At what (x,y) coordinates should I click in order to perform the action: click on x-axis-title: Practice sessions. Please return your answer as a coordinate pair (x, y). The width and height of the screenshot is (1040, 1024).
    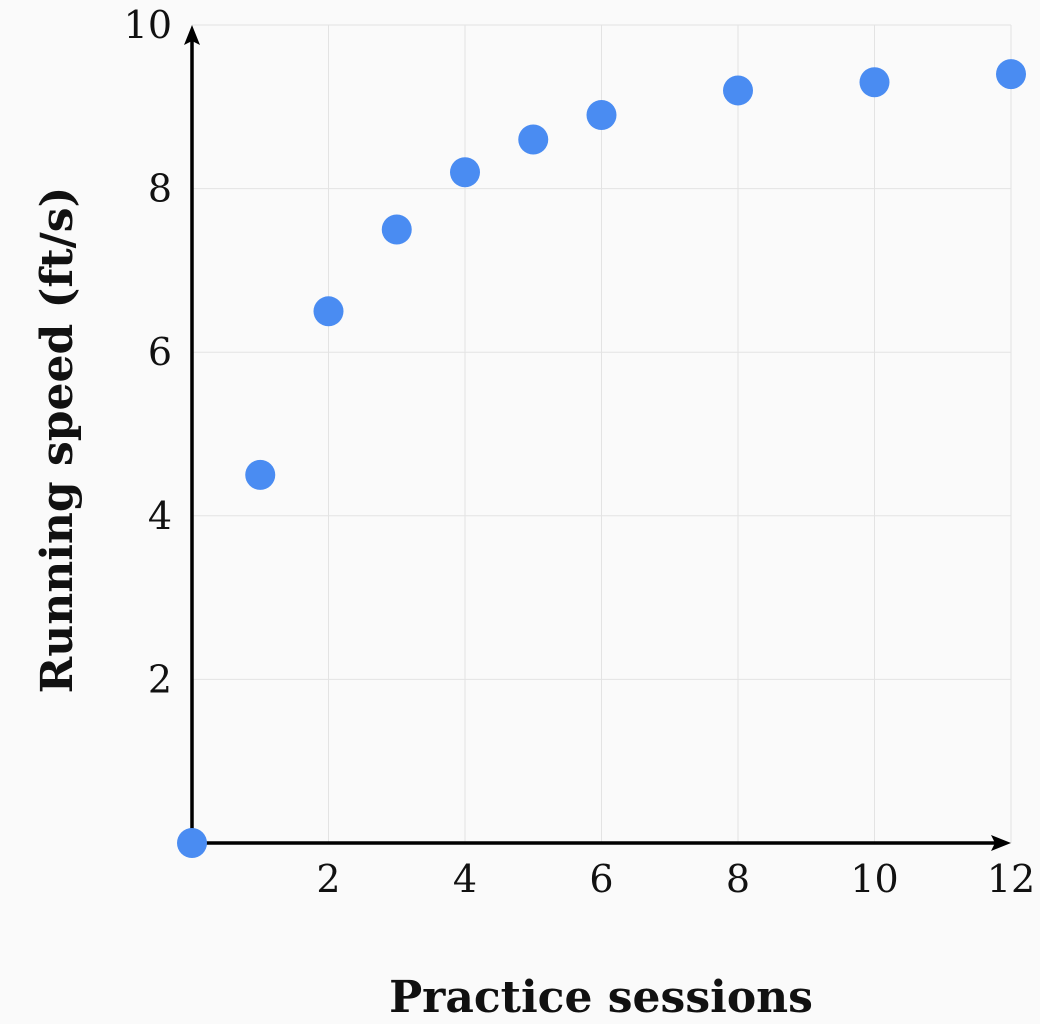
    Looking at the image, I should click on (601, 997).